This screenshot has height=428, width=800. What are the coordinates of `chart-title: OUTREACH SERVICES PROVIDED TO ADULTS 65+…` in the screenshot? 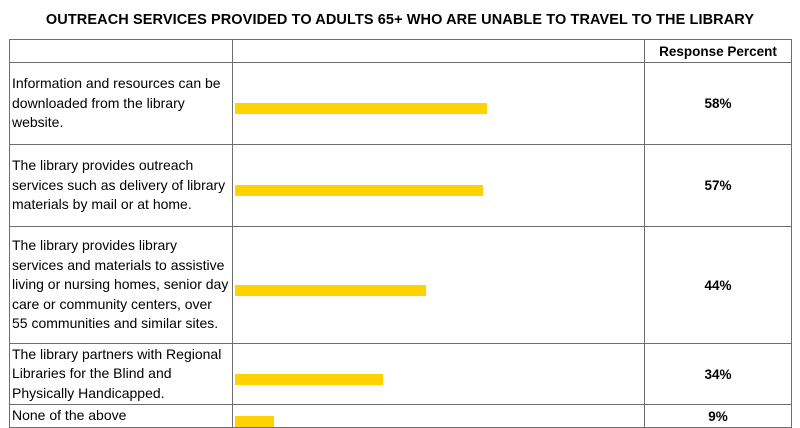 It's located at (400, 20).